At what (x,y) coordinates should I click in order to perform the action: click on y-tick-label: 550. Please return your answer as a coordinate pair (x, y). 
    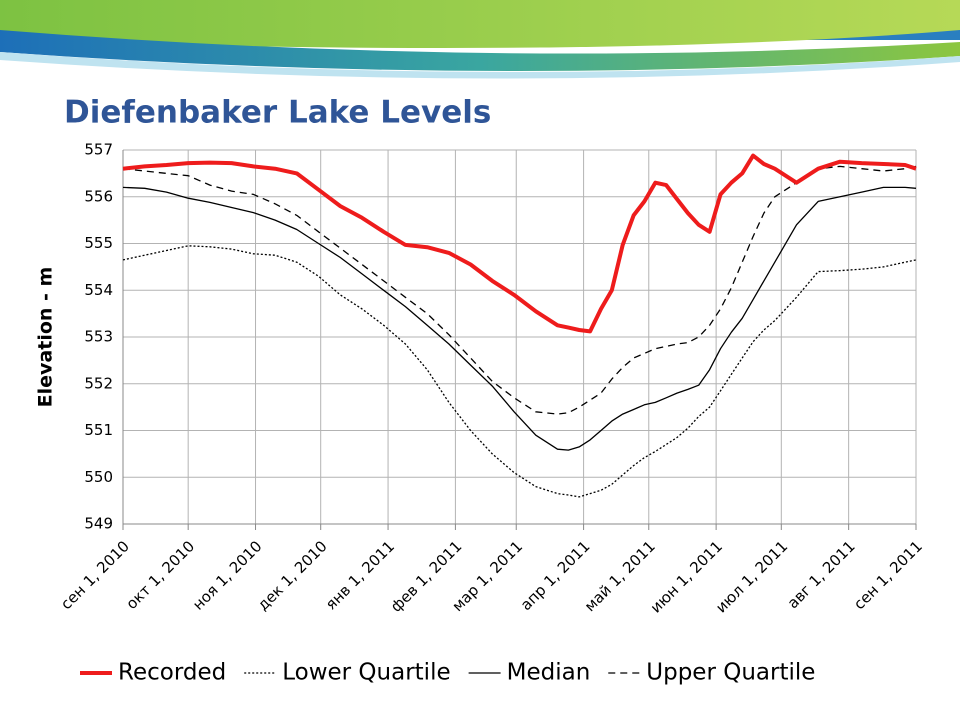
    Looking at the image, I should click on (98, 477).